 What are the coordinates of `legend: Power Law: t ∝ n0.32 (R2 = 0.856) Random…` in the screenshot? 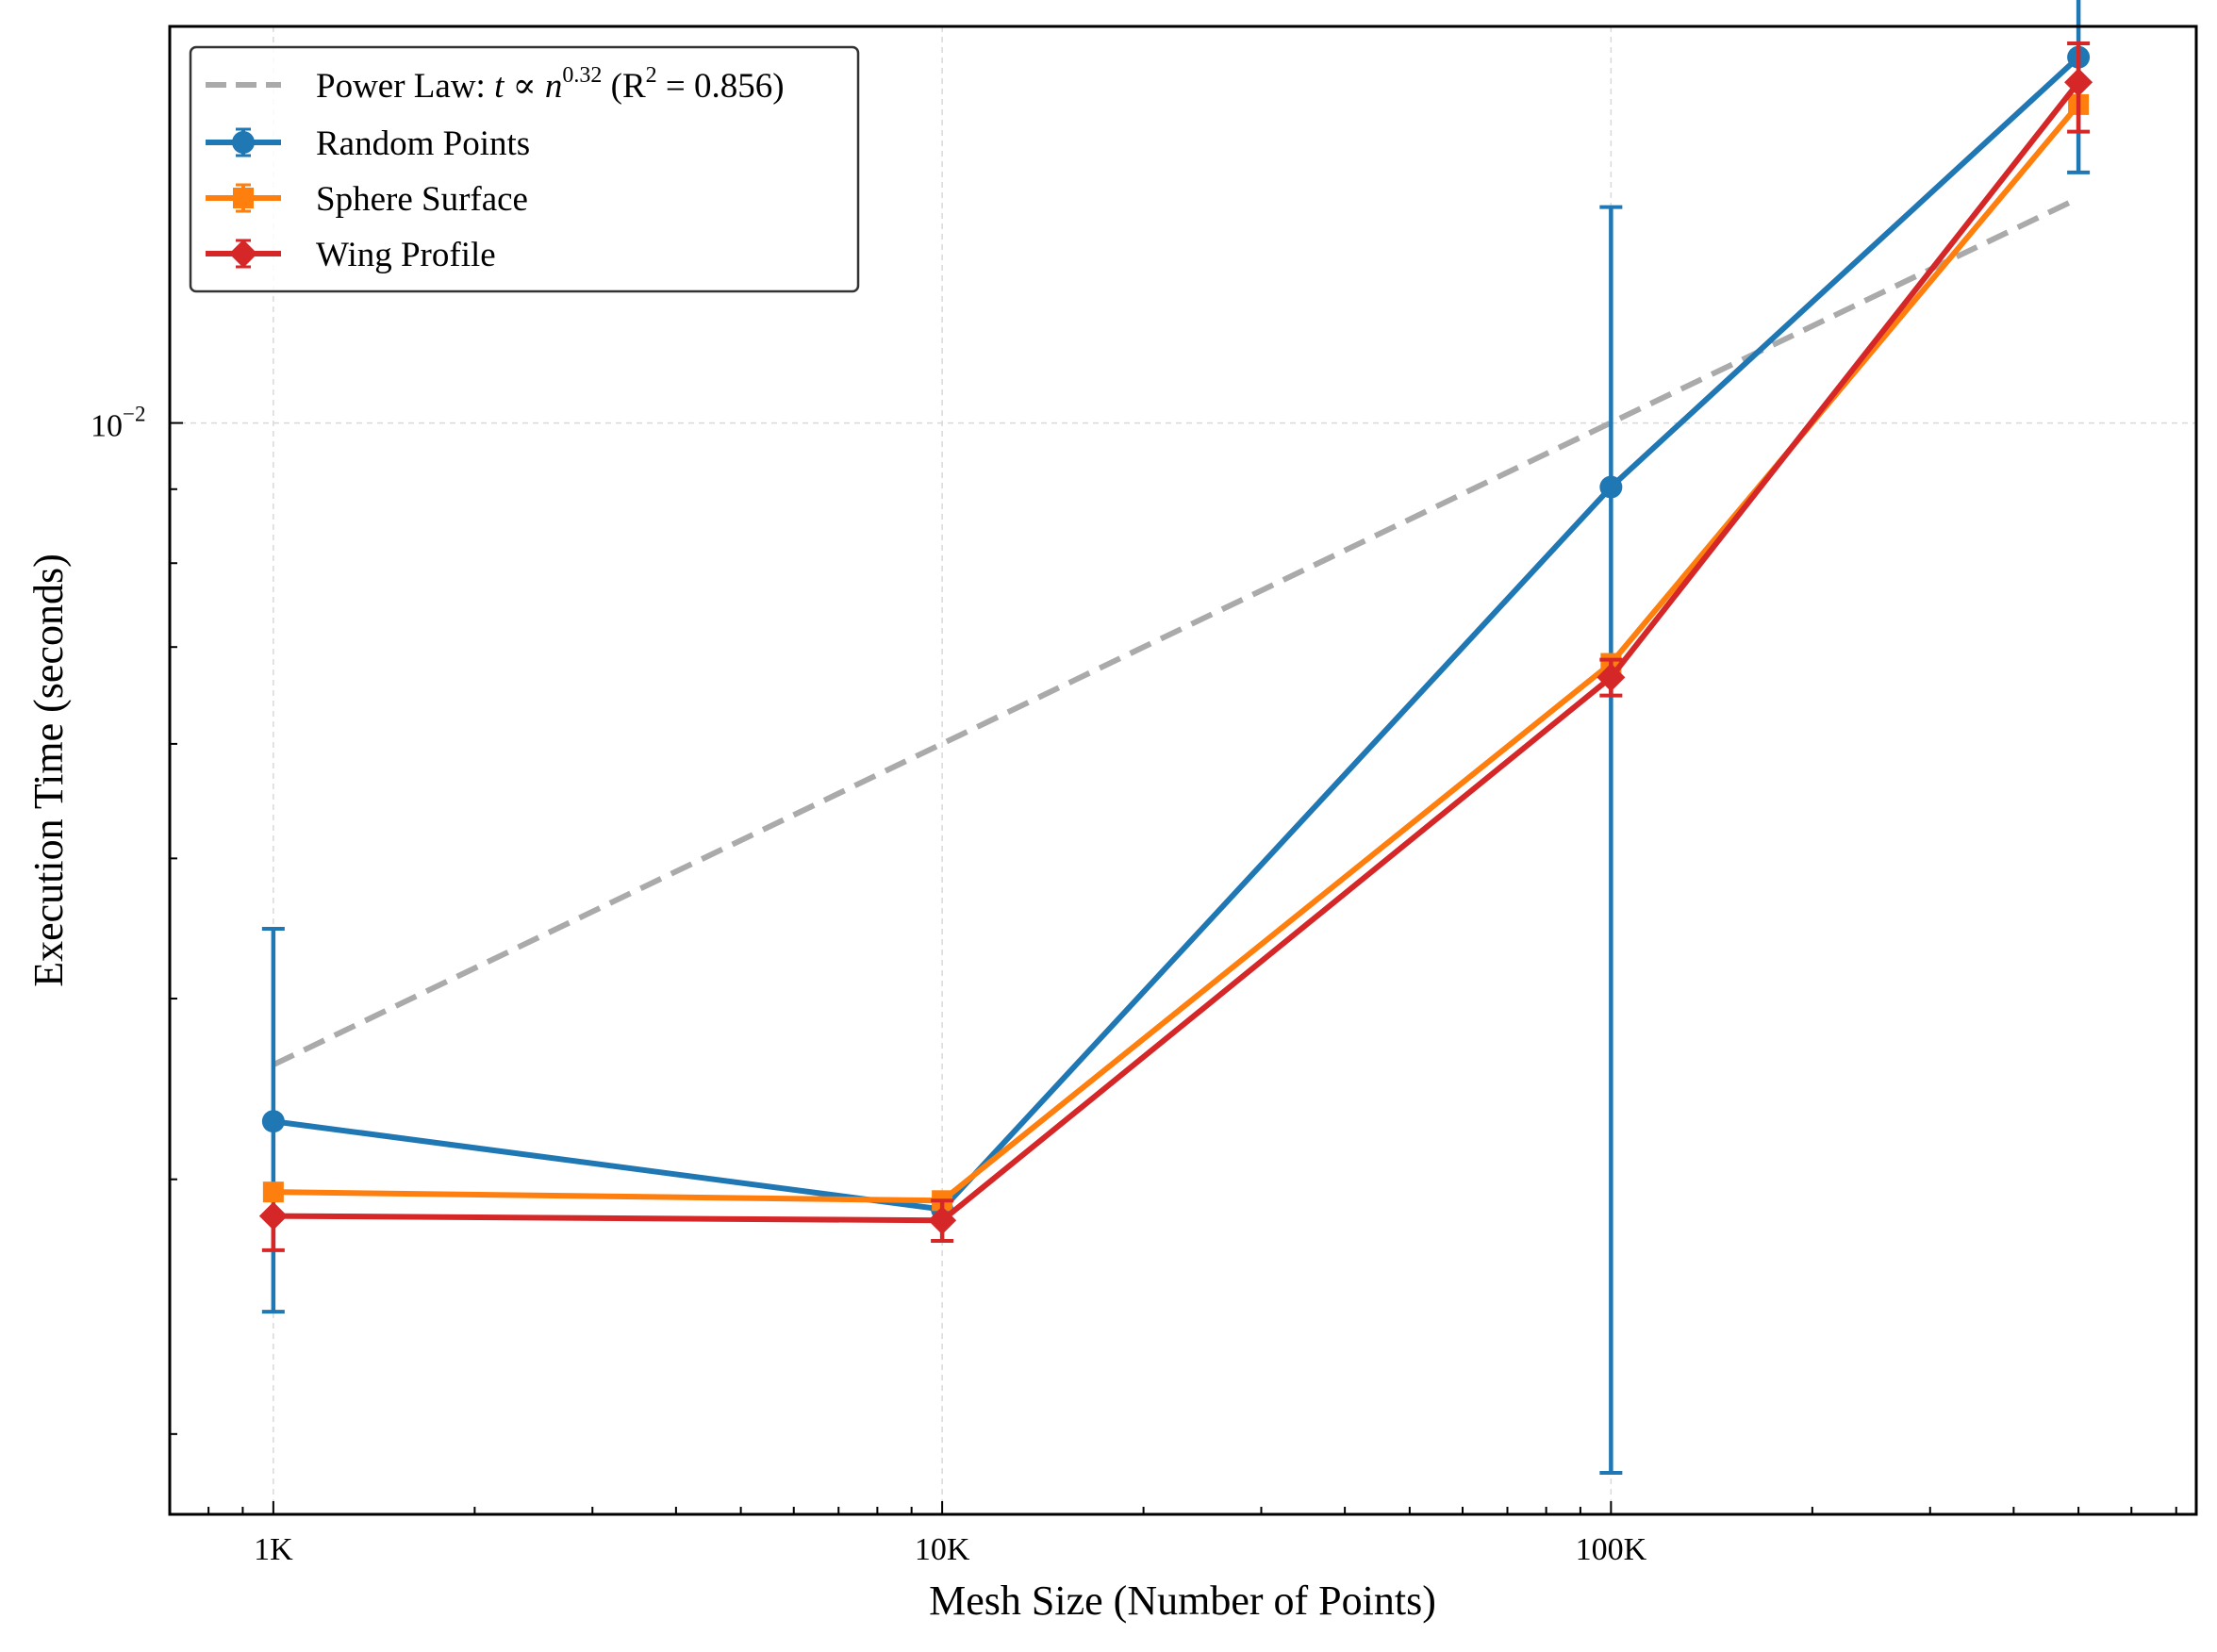 It's located at (524, 169).